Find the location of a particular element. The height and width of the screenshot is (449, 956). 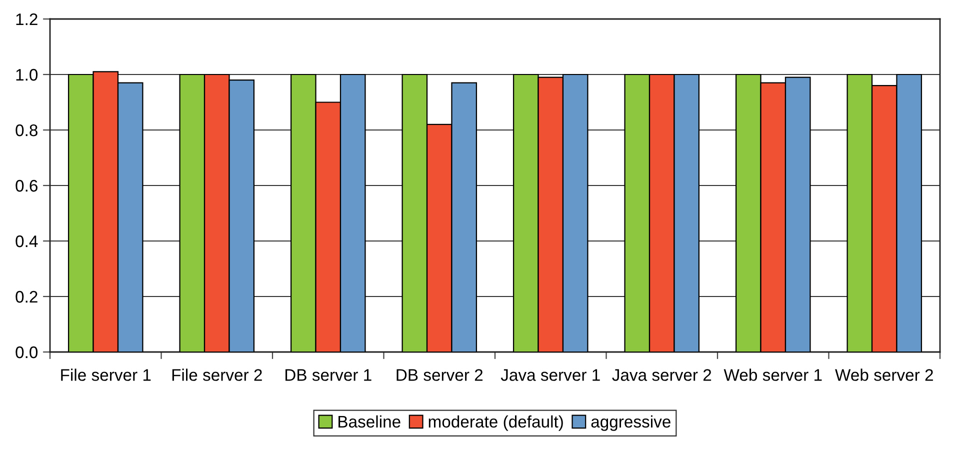

legend-label: aggressive is located at coordinates (630, 423).